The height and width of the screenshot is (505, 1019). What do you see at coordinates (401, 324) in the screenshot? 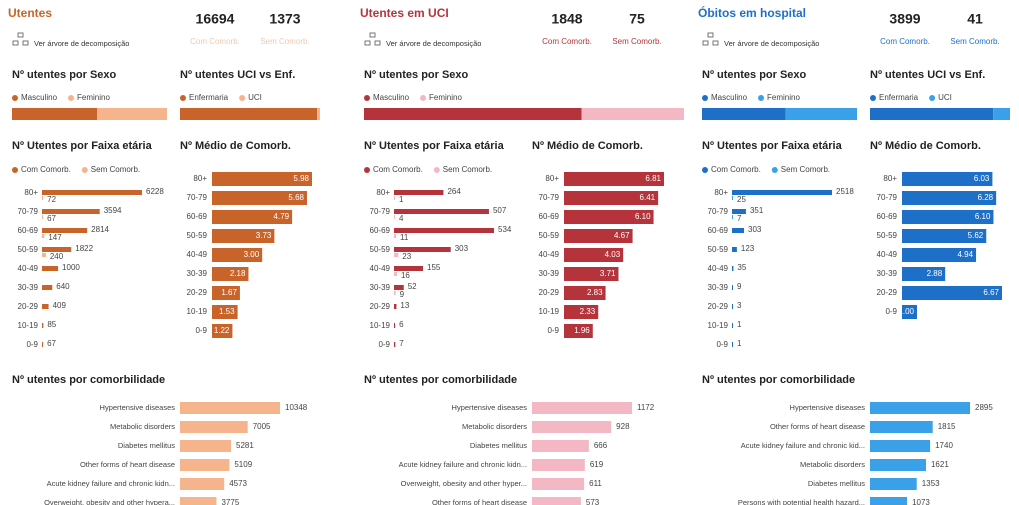
I see `value-label: 6` at bounding box center [401, 324].